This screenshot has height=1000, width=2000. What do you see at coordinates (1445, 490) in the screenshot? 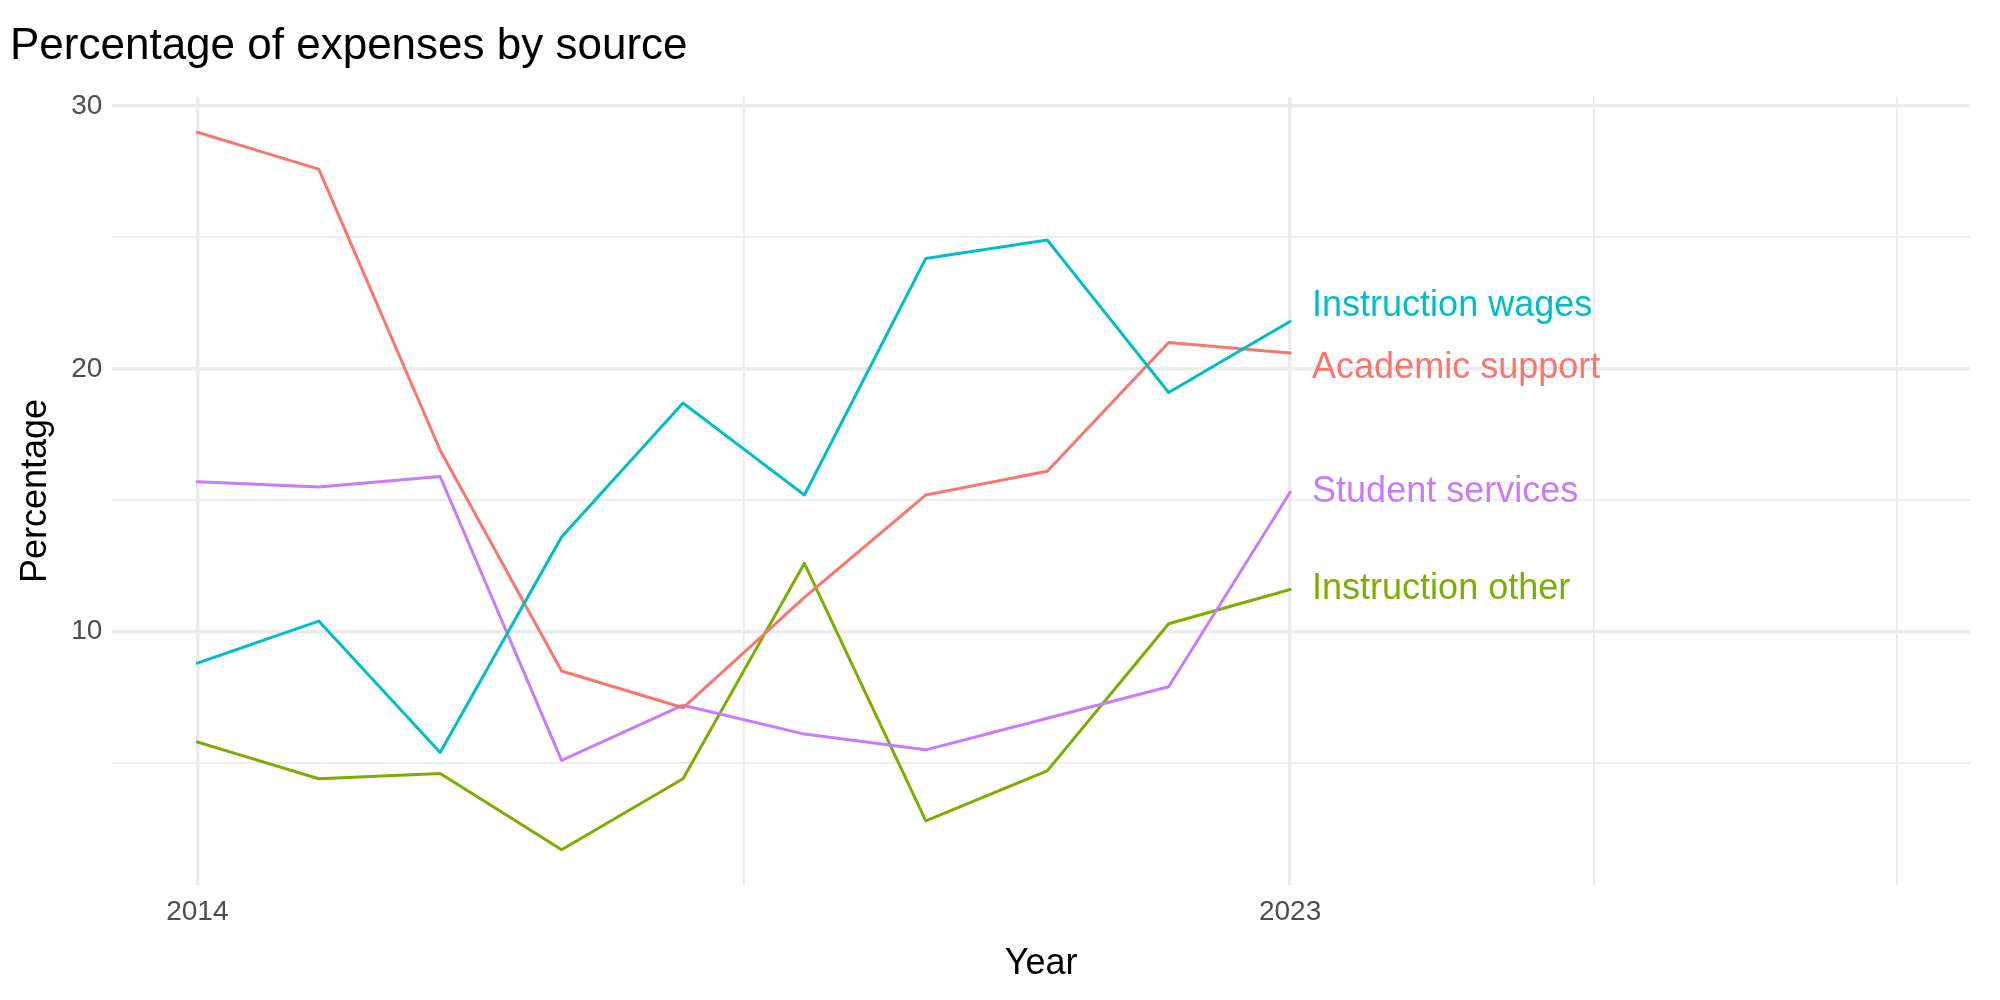
I see `series-label: Student services` at bounding box center [1445, 490].